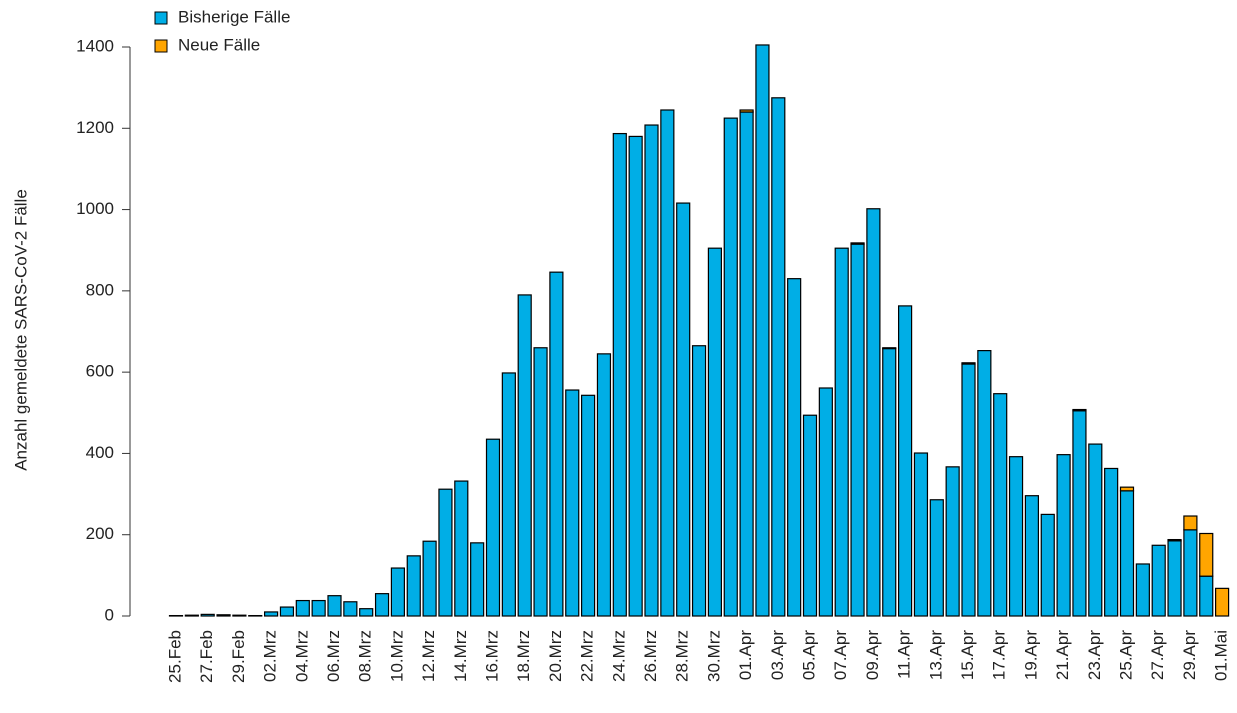 The image size is (1237, 713). What do you see at coordinates (682, 656) in the screenshot?
I see `x-tick-label: 28.Mrz` at bounding box center [682, 656].